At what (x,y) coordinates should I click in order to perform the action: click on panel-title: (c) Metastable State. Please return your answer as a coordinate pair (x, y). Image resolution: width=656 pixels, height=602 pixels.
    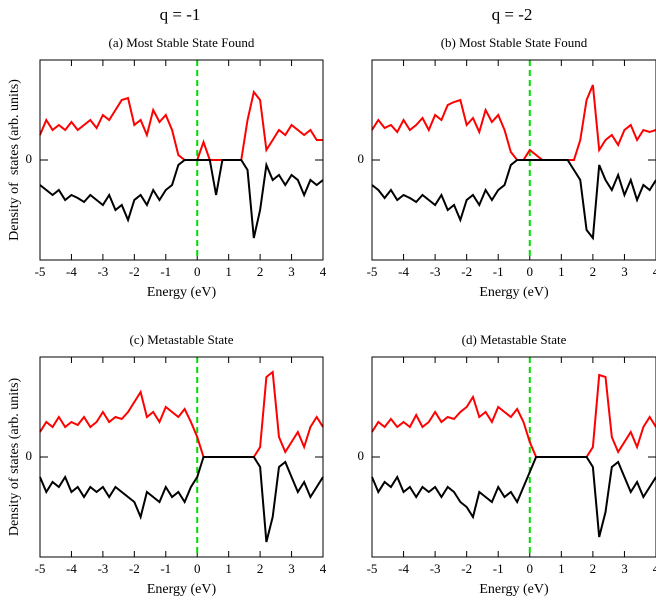
    Looking at the image, I should click on (182, 339).